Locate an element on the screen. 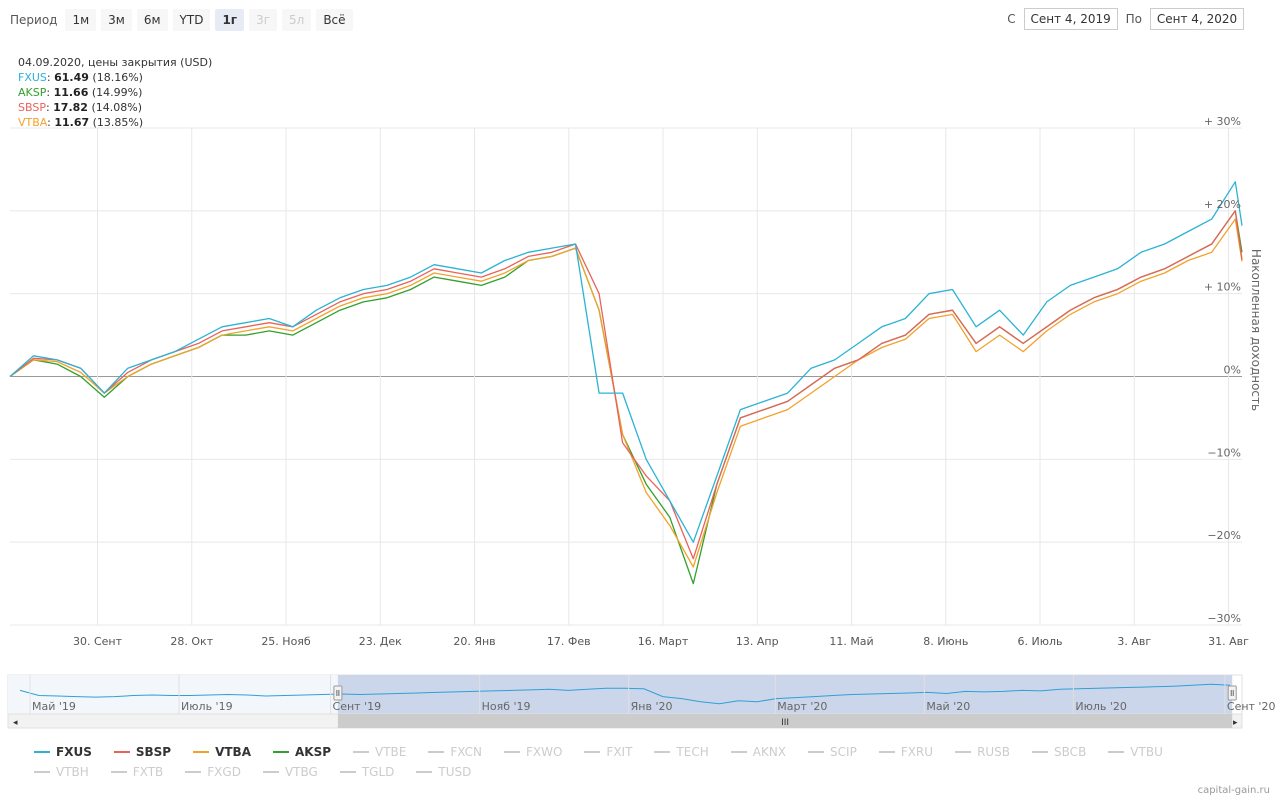 Image resolution: width=1280 pixels, height=800 pixels. navigator-label: Янв '20 is located at coordinates (652, 706).